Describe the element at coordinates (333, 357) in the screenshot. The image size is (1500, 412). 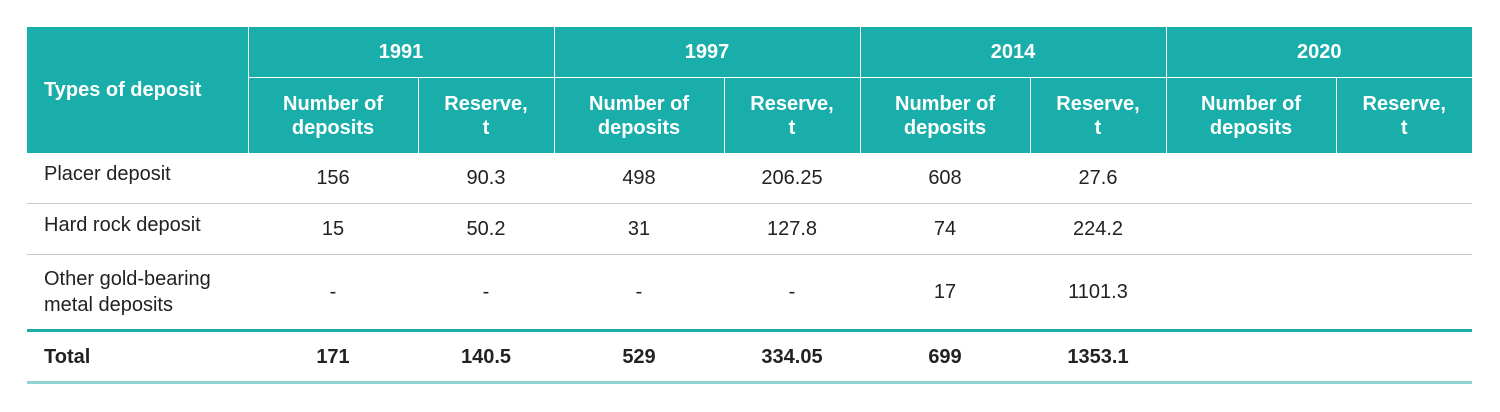
I see `total-cell: 171` at that location.